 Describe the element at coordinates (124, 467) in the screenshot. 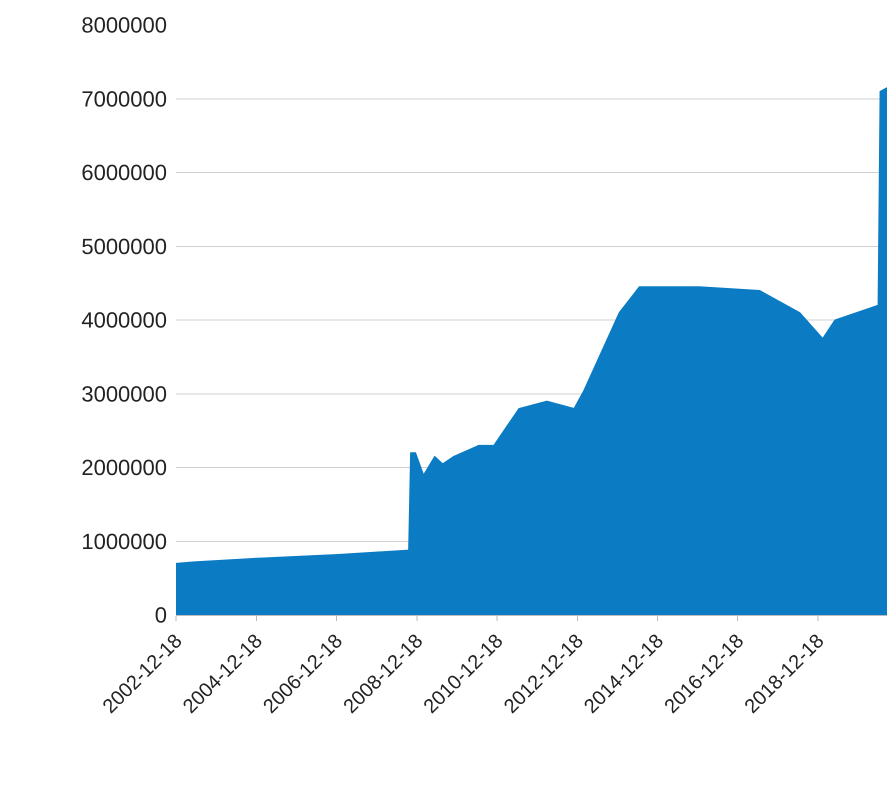

I see `y-tick-label: 2000000` at that location.